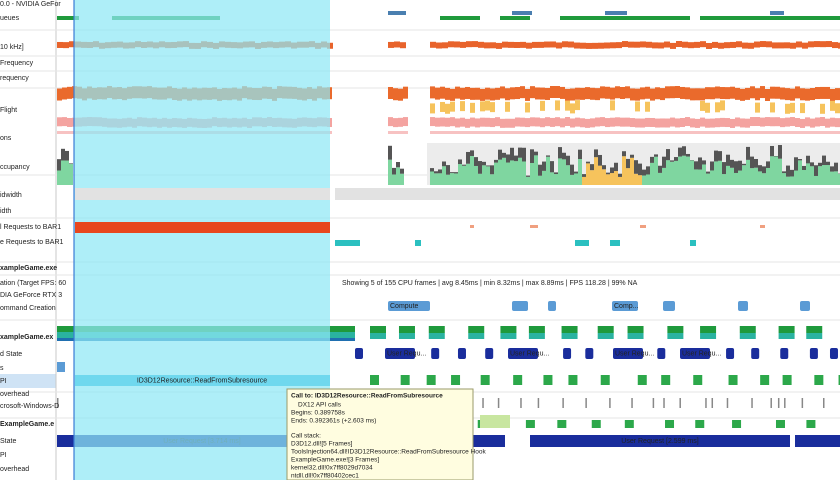 The height and width of the screenshot is (480, 840). I want to click on tooltip-begins: Begins: 0.389758s, so click(318, 413).